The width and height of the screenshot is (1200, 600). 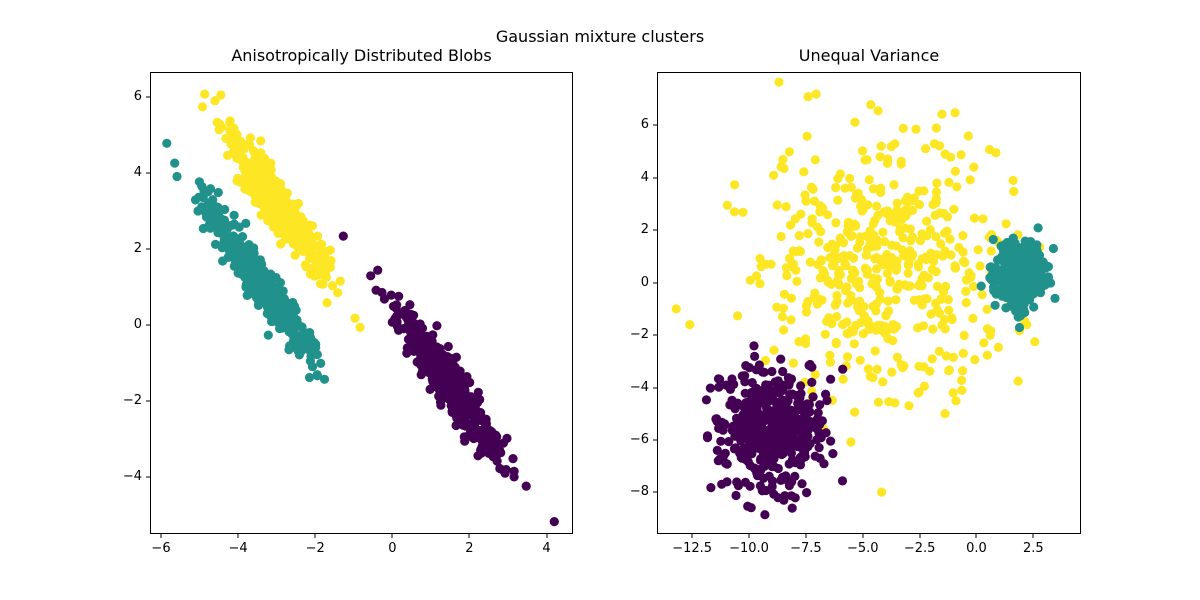 I want to click on x-tick-label: −10.0, so click(x=749, y=548).